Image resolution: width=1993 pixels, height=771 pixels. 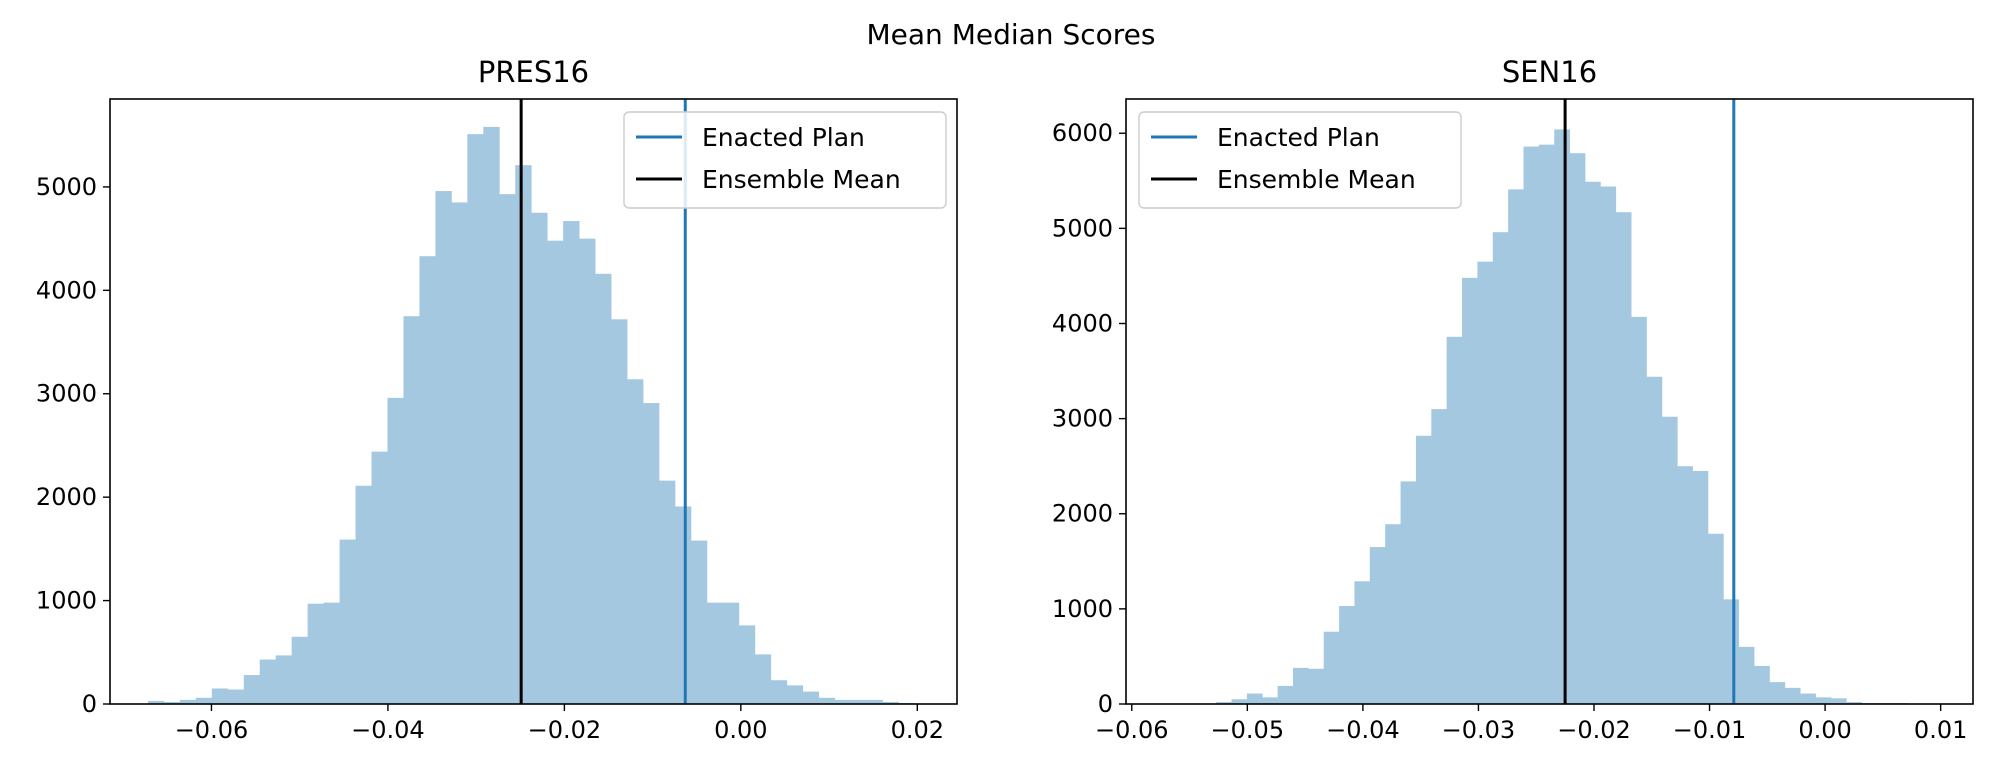 I want to click on y-tick-label: 1000, so click(x=66, y=601).